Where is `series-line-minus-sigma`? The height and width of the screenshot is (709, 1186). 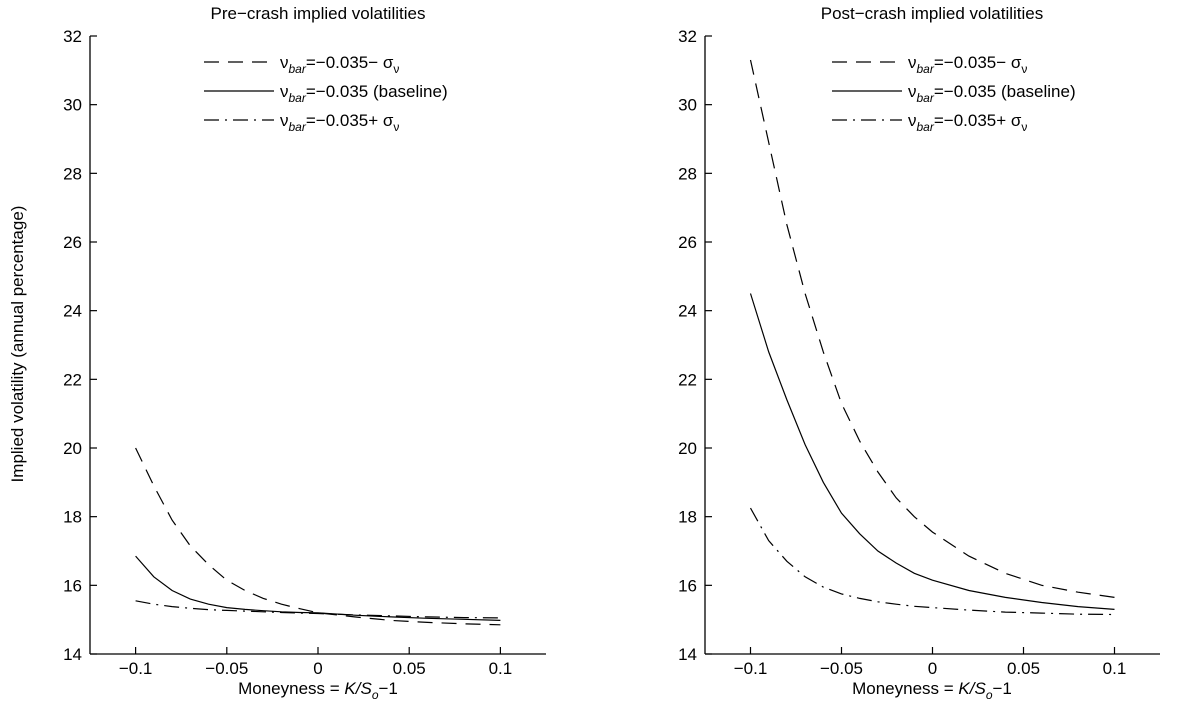 series-line-minus-sigma is located at coordinates (318, 536).